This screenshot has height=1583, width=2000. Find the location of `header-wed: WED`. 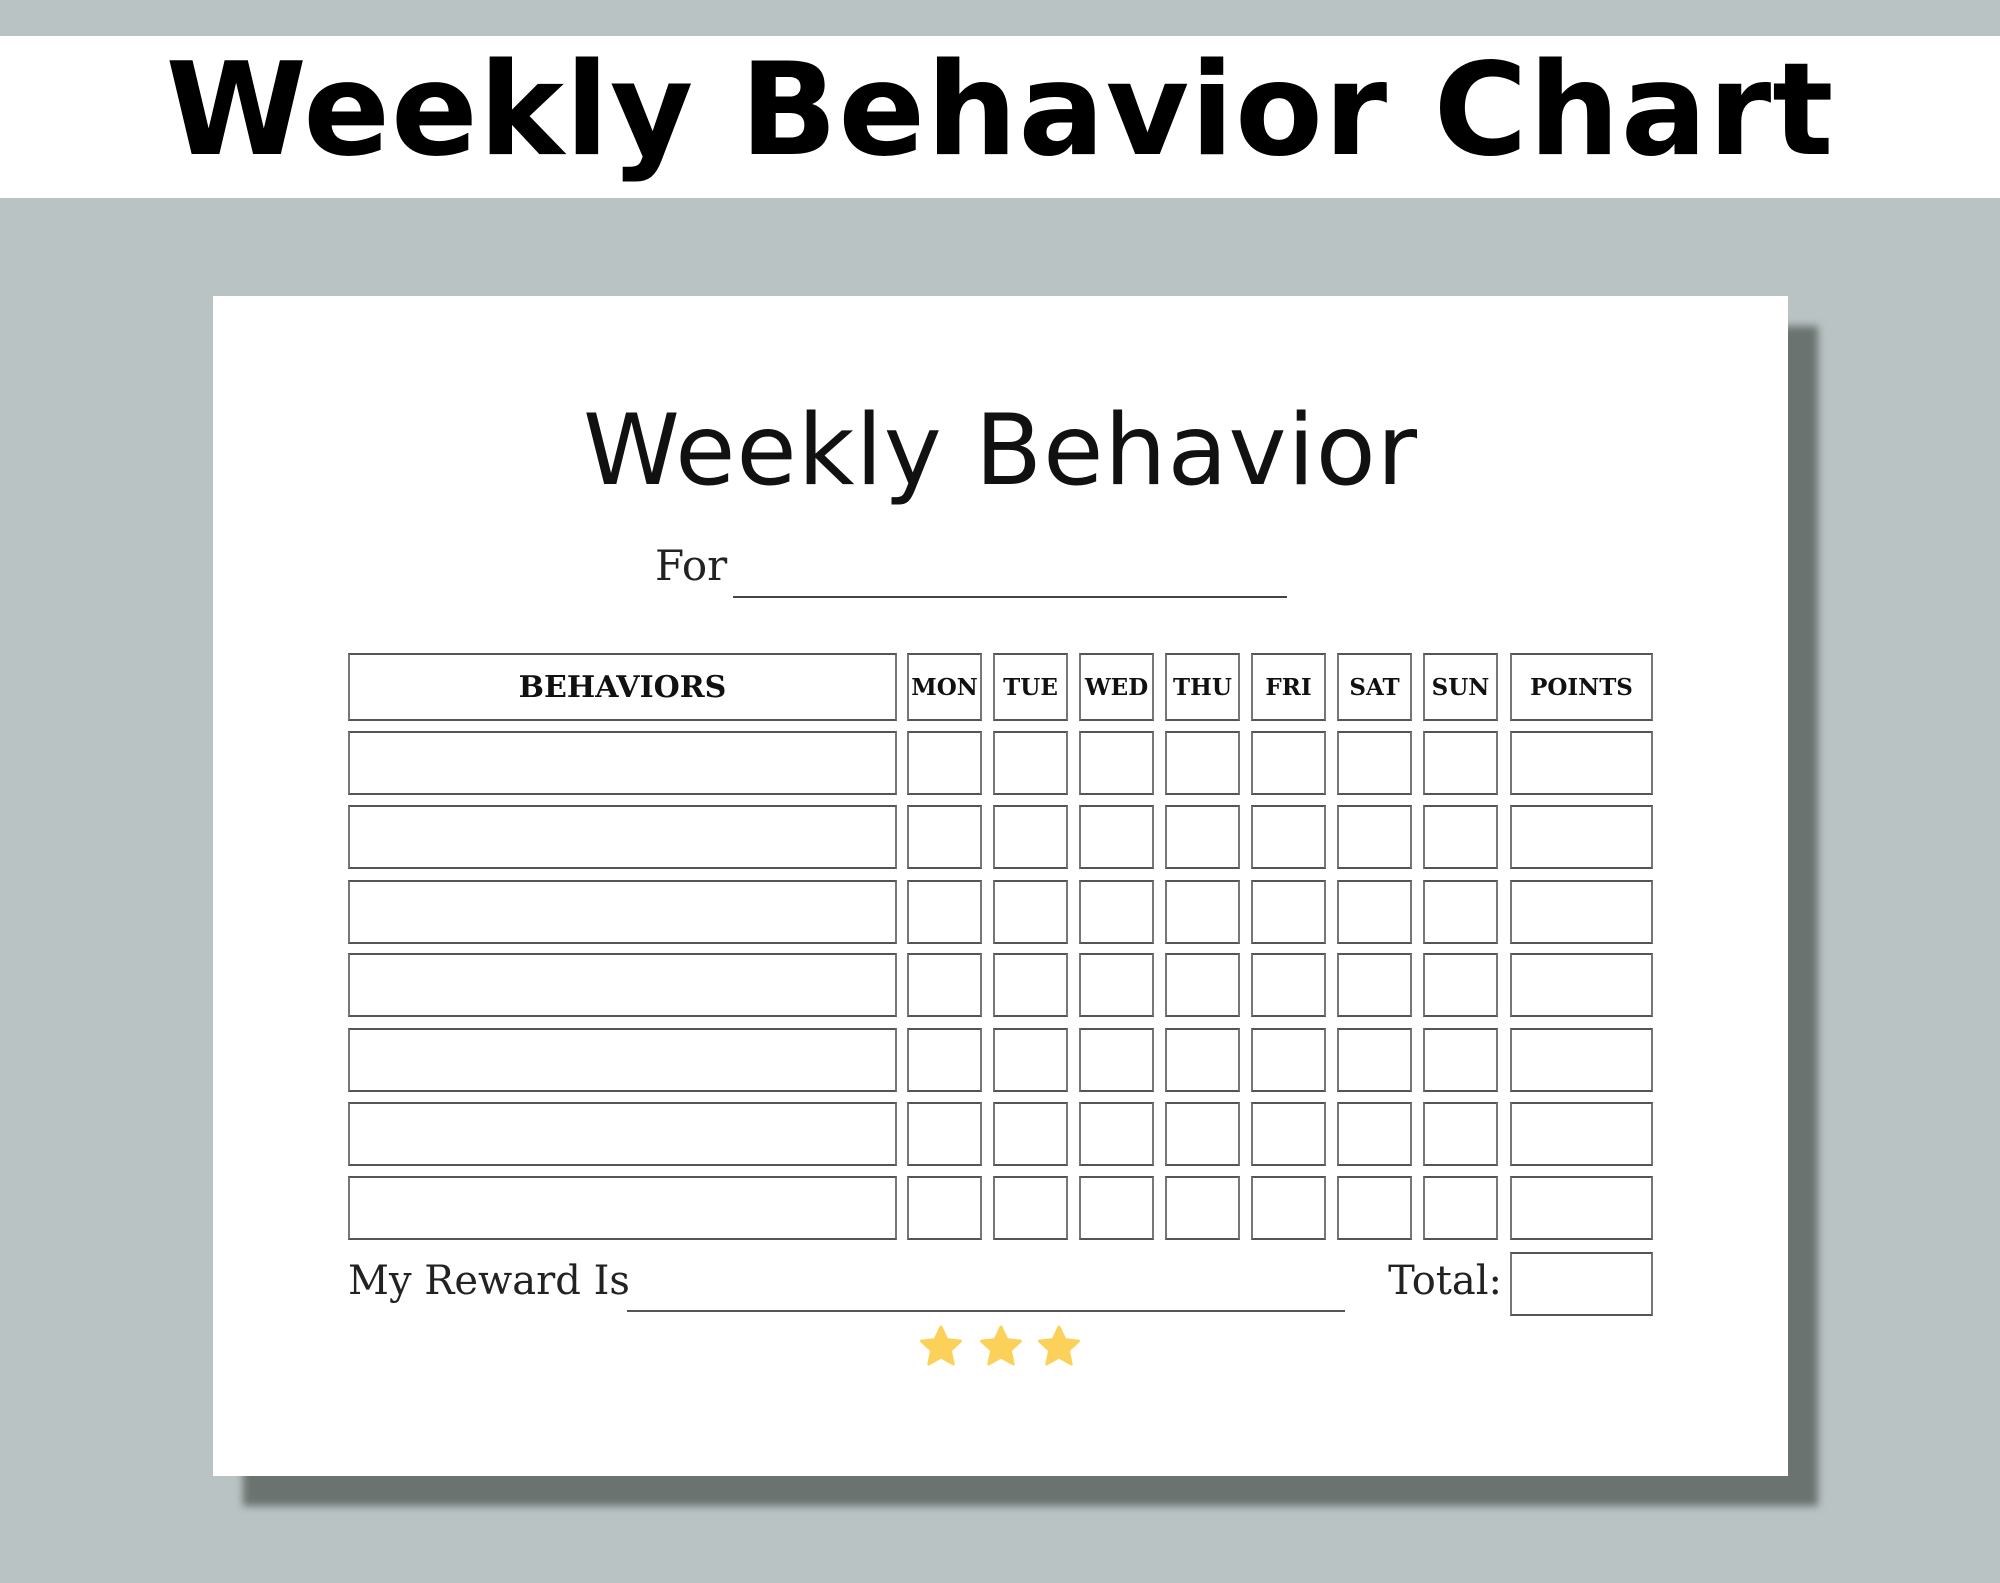

header-wed: WED is located at coordinates (1116, 687).